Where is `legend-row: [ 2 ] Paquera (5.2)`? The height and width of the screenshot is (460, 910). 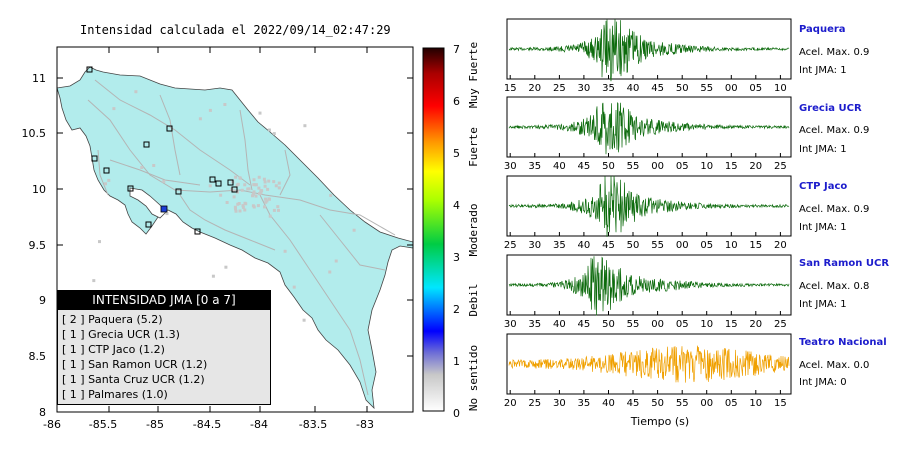 legend-row: [ 2 ] Paquera (5.2) is located at coordinates (112, 320).